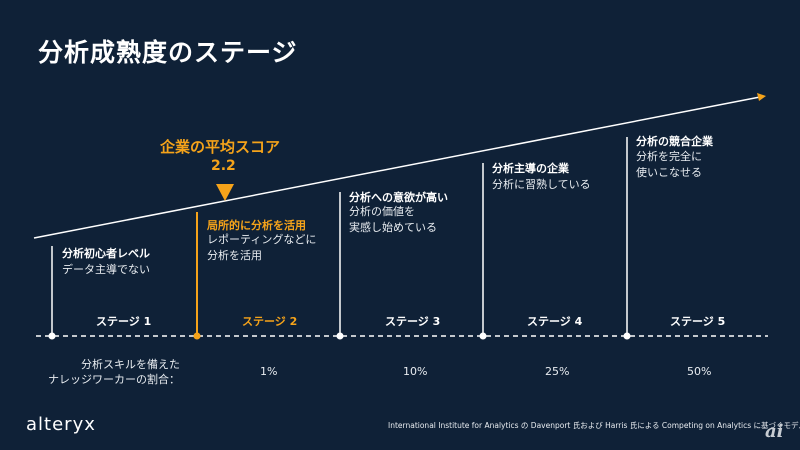 This screenshot has height=450, width=800. What do you see at coordinates (699, 371) in the screenshot?
I see `stage-5-percentage: 50%` at bounding box center [699, 371].